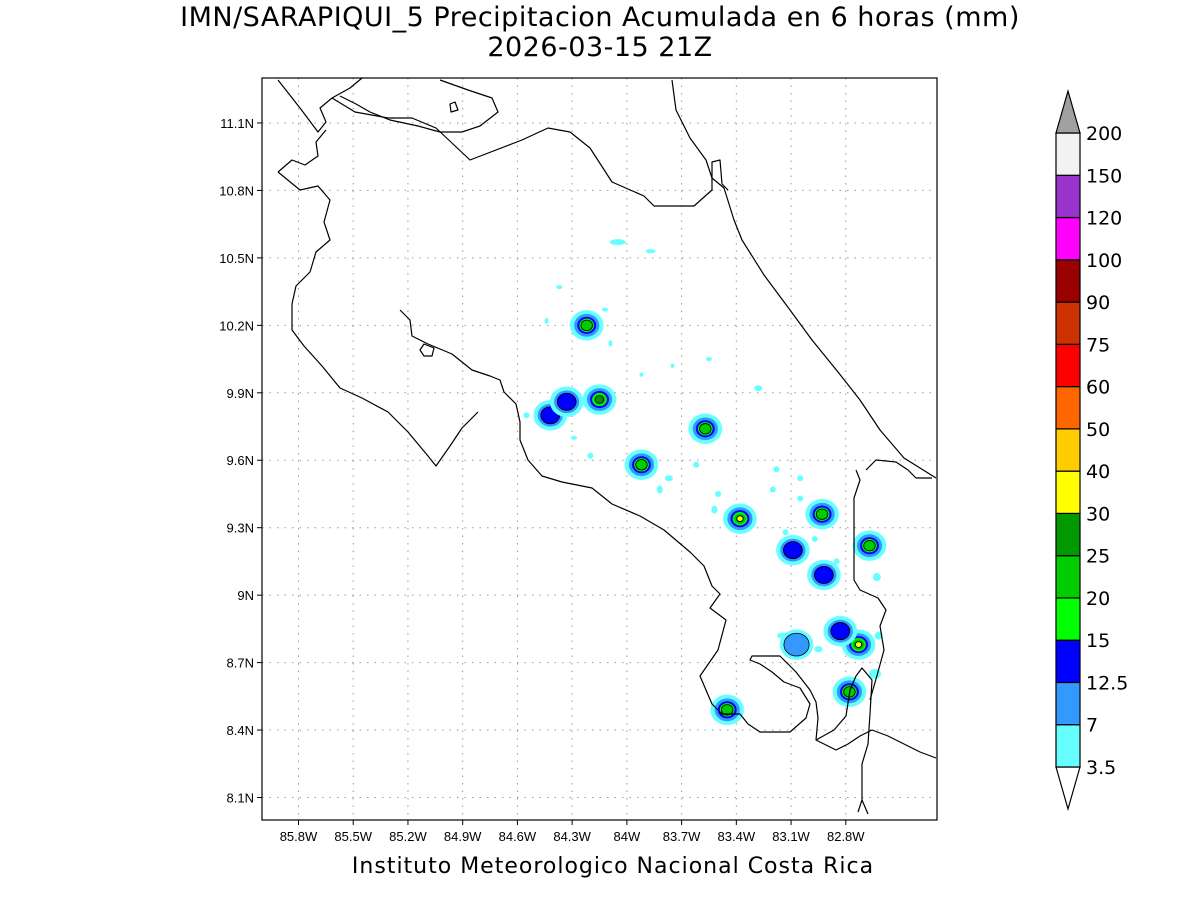  What do you see at coordinates (245, 595) in the screenshot?
I see `lat-tick-label: 9N` at bounding box center [245, 595].